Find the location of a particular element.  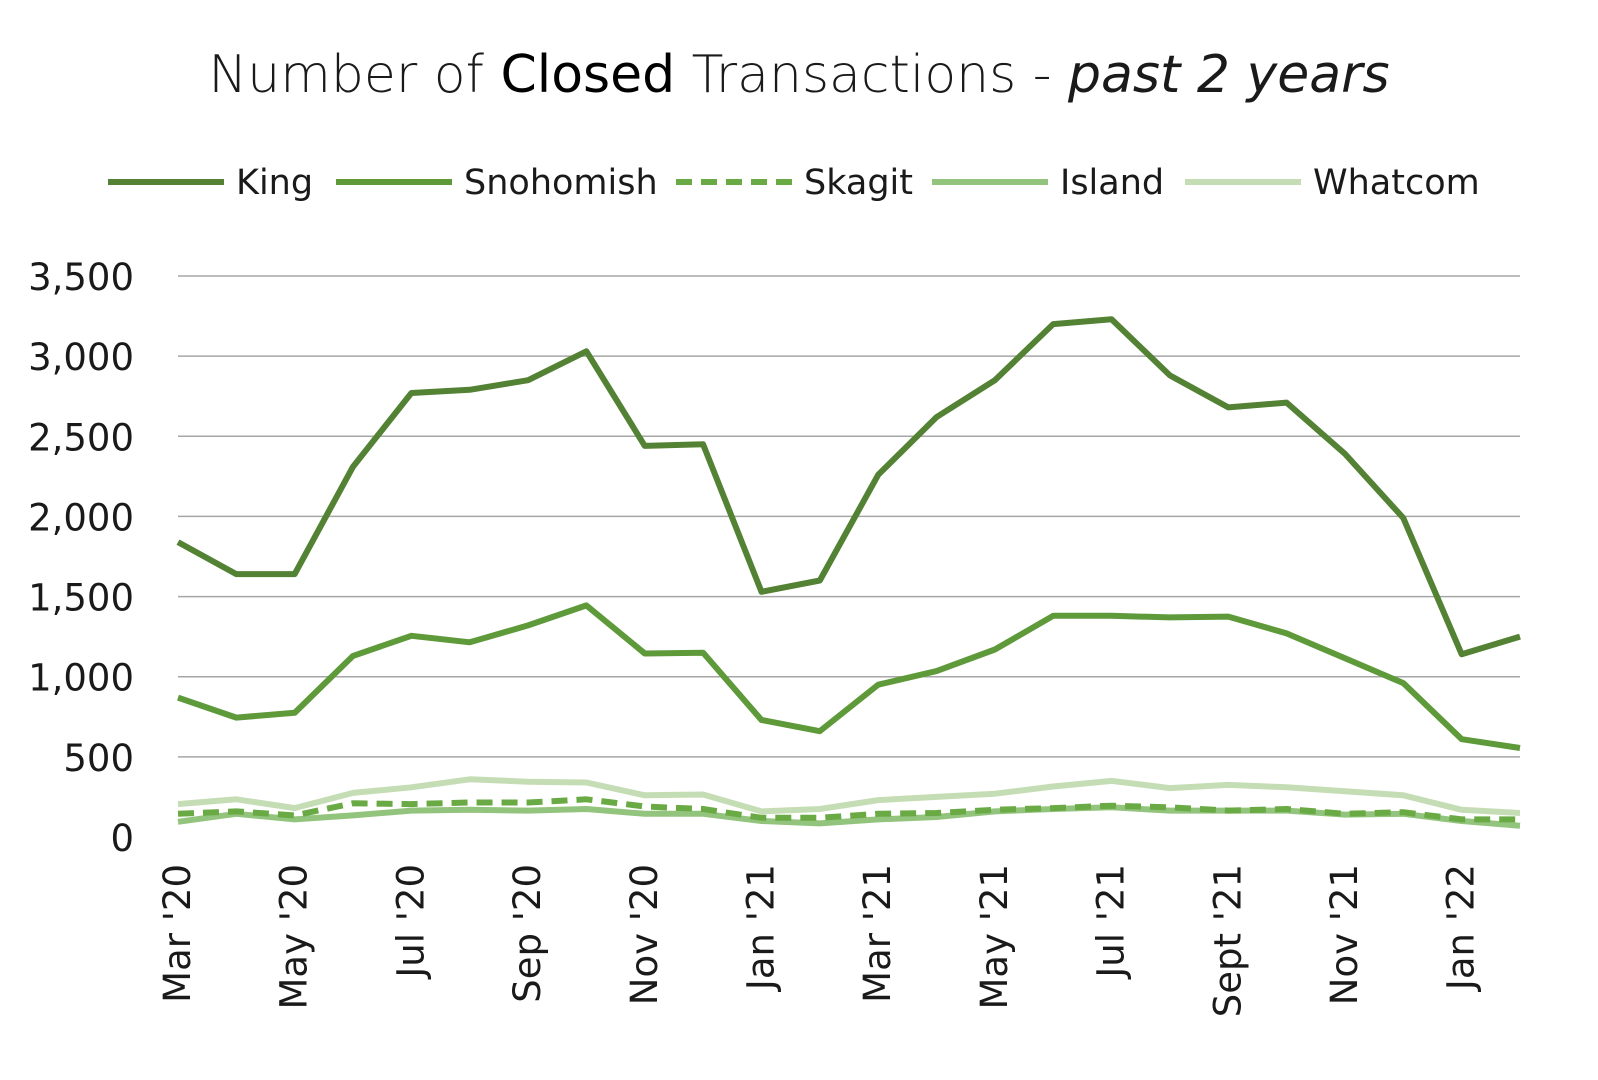

legend-label: King is located at coordinates (274, 183).